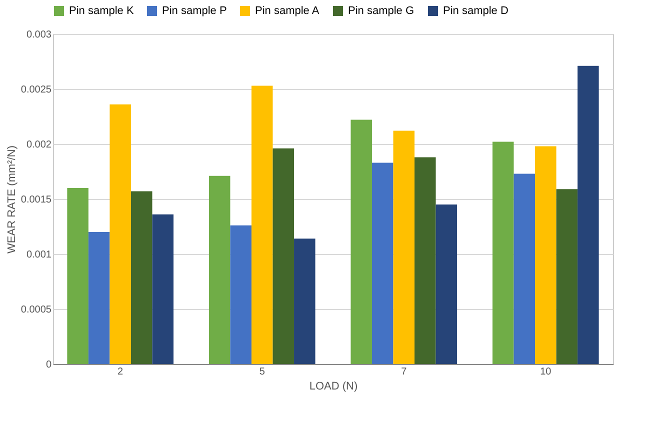  Describe the element at coordinates (101, 11) in the screenshot. I see `legend-label: Pin sample K` at that location.